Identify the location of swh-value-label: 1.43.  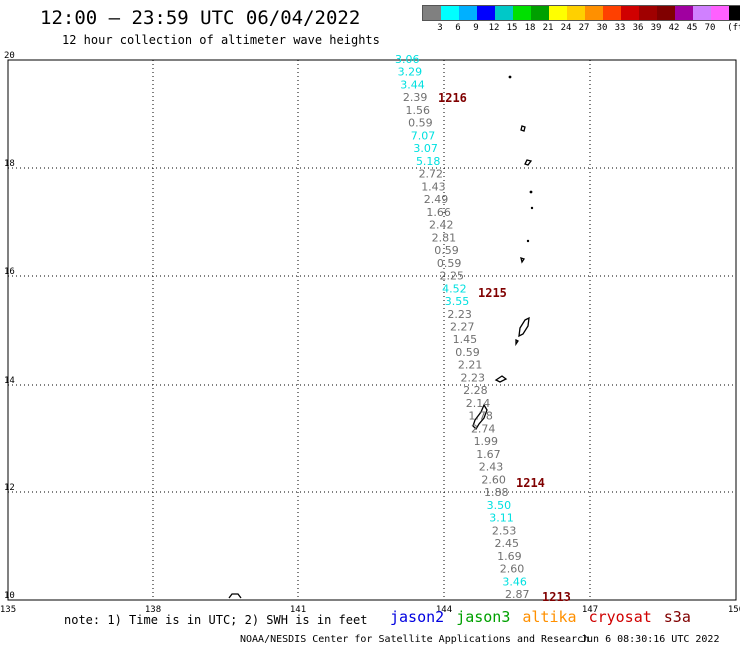
(433, 186).